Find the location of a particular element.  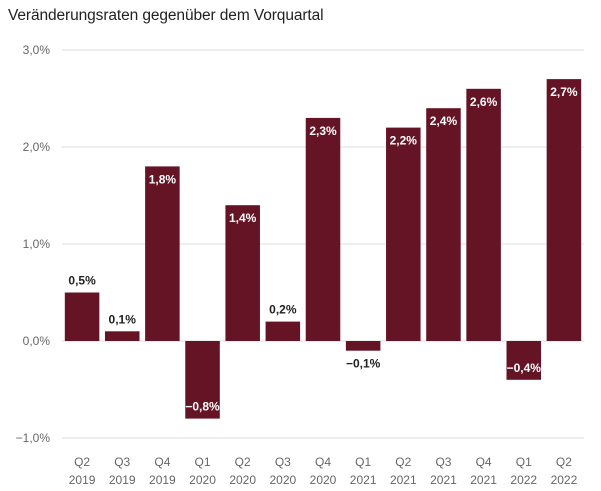

data-label: 1,4% is located at coordinates (243, 218).